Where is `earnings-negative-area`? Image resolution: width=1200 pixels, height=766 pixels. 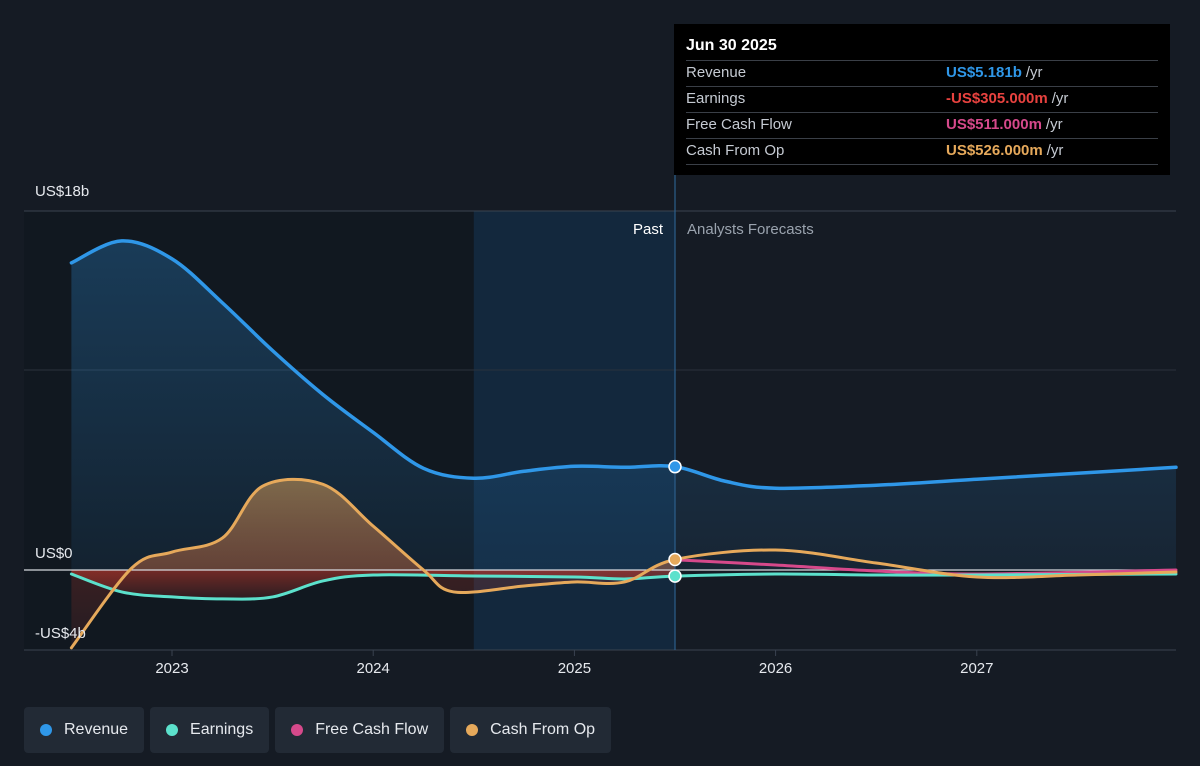 earnings-negative-area is located at coordinates (373, 585).